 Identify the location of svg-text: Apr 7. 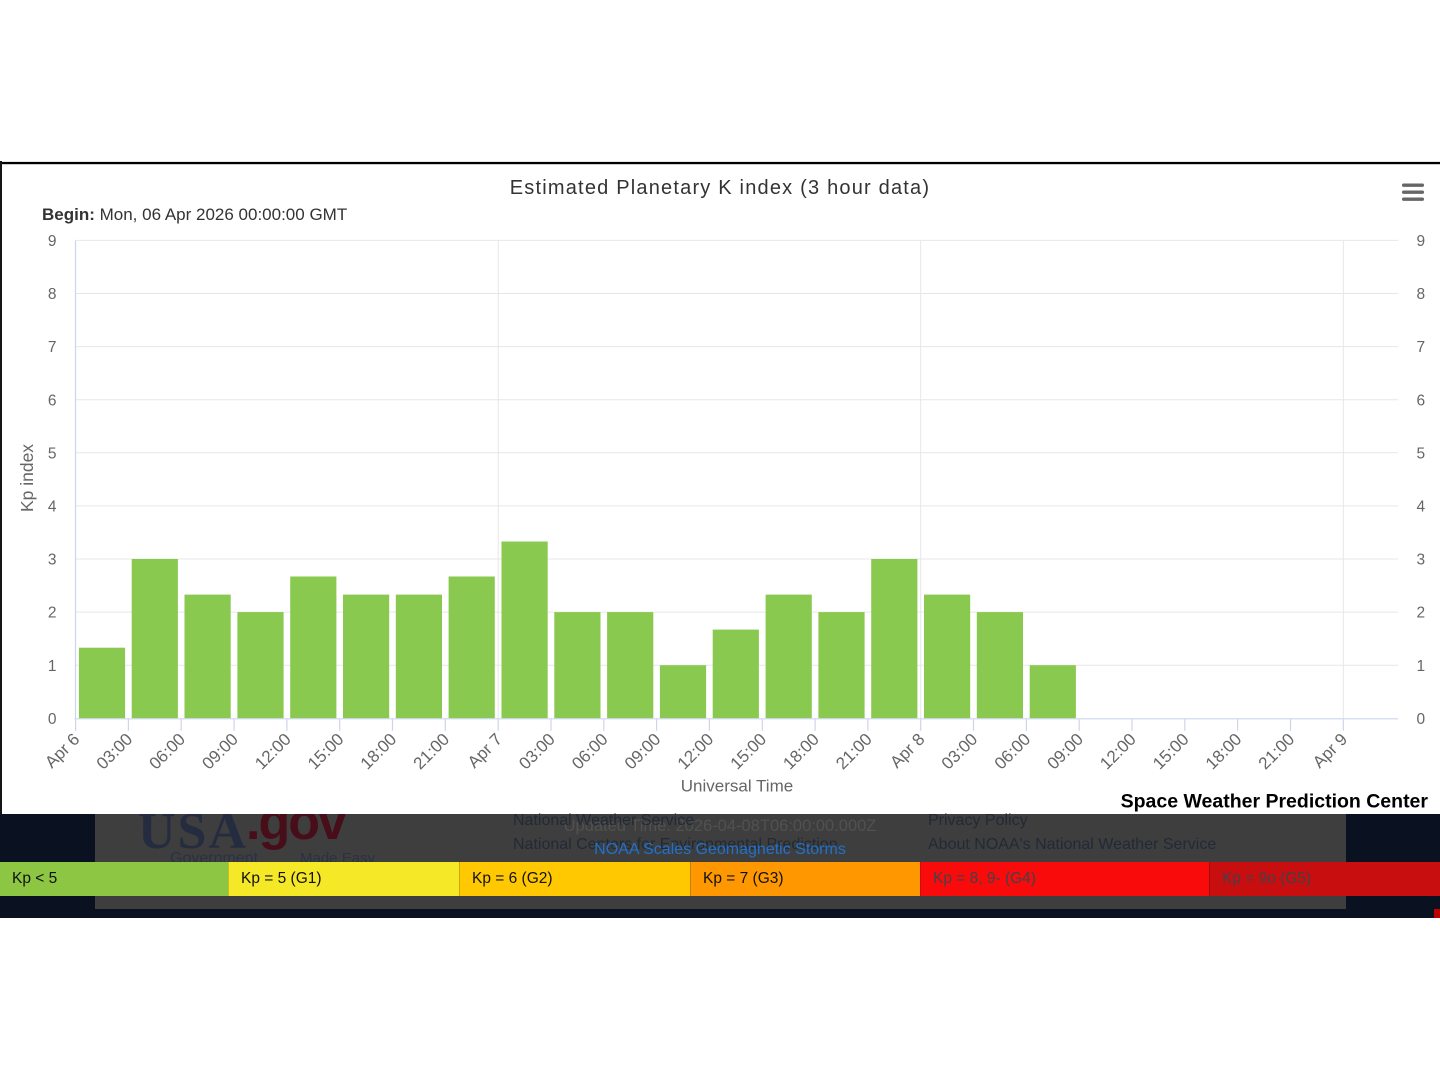
(485, 751).